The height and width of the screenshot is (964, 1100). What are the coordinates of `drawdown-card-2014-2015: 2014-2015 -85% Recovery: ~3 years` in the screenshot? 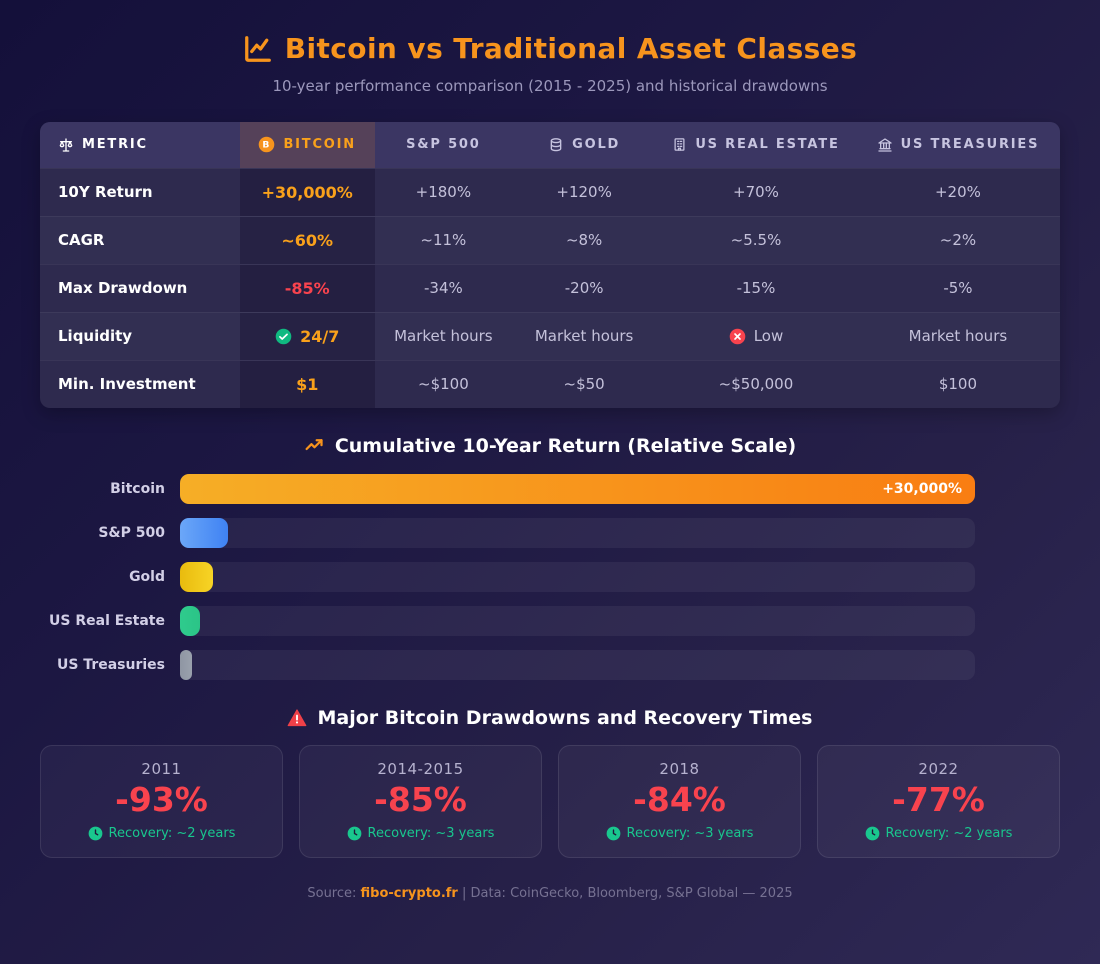 It's located at (420, 801).